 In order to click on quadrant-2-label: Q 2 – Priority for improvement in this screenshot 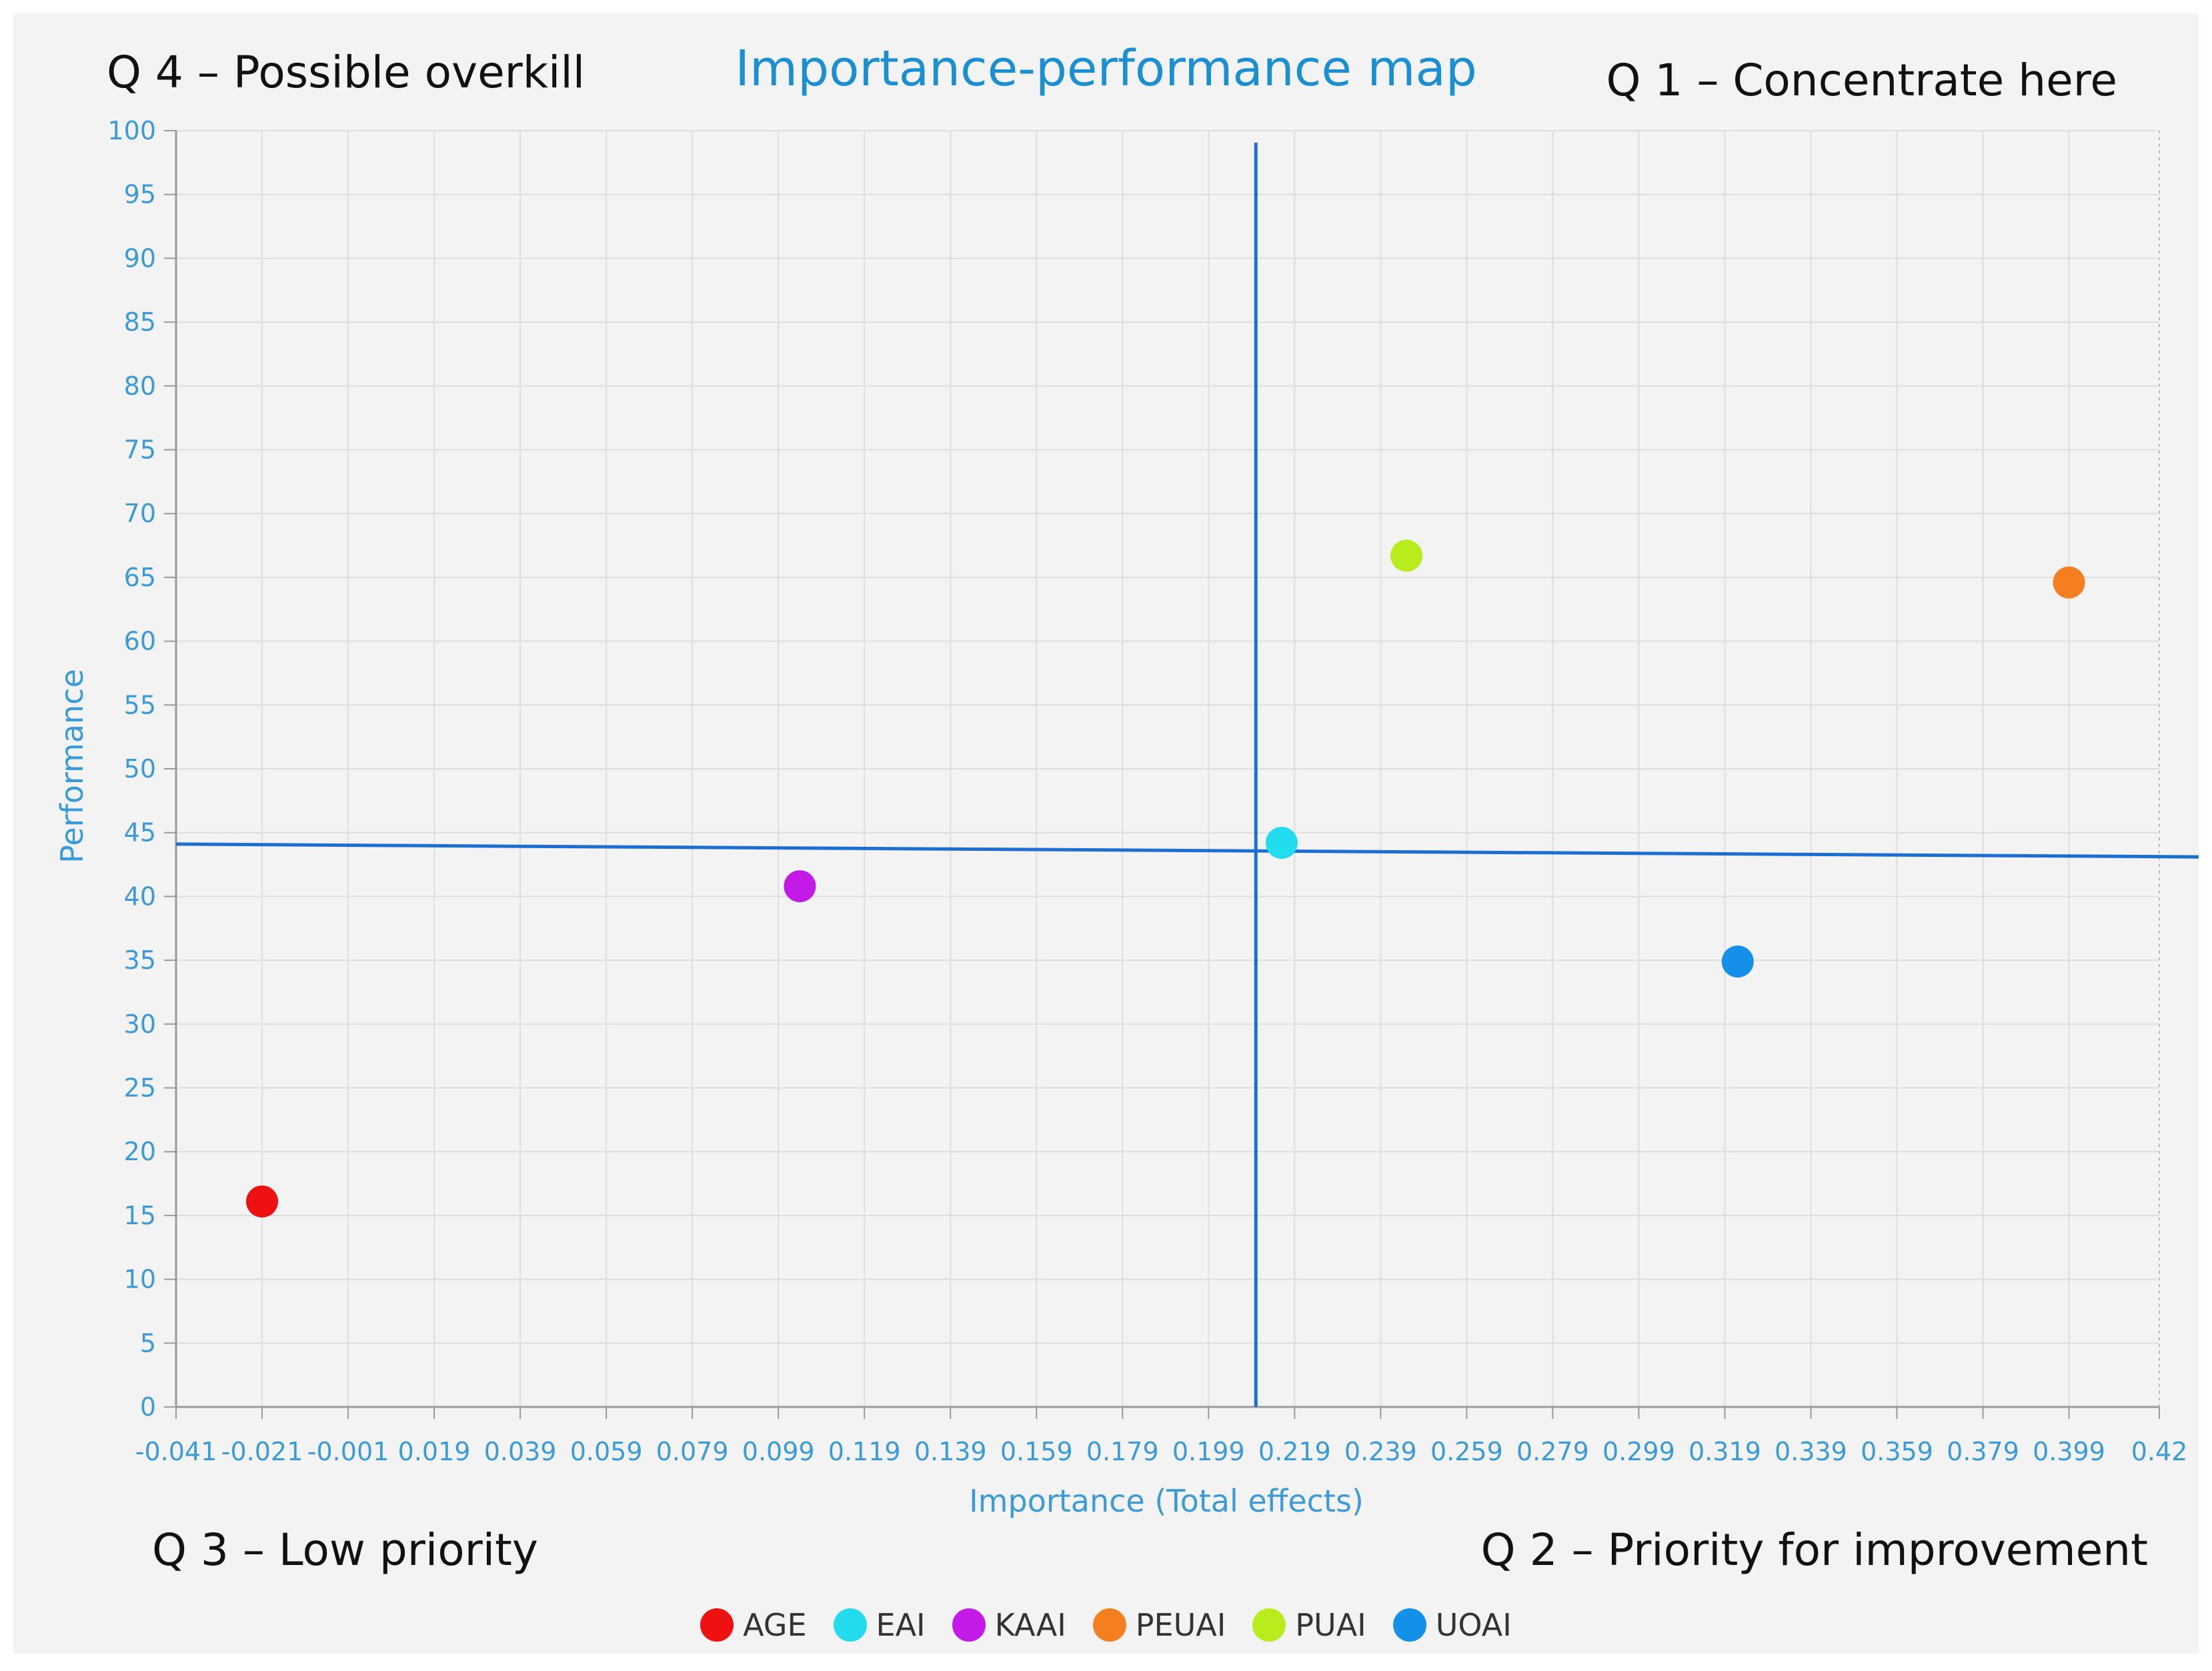, I will do `click(1814, 1550)`.